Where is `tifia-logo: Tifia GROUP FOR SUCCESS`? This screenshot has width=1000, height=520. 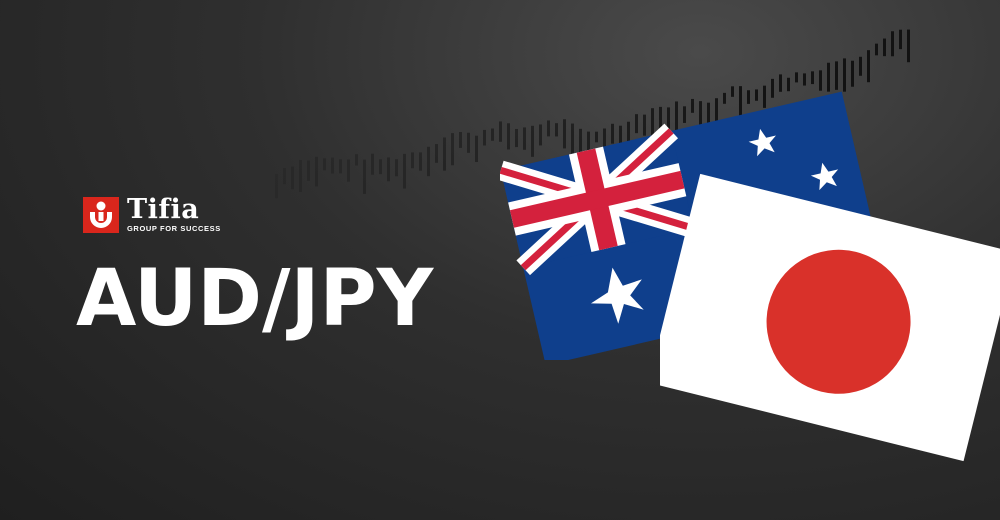 tifia-logo: Tifia GROUP FOR SUCCESS is located at coordinates (152, 213).